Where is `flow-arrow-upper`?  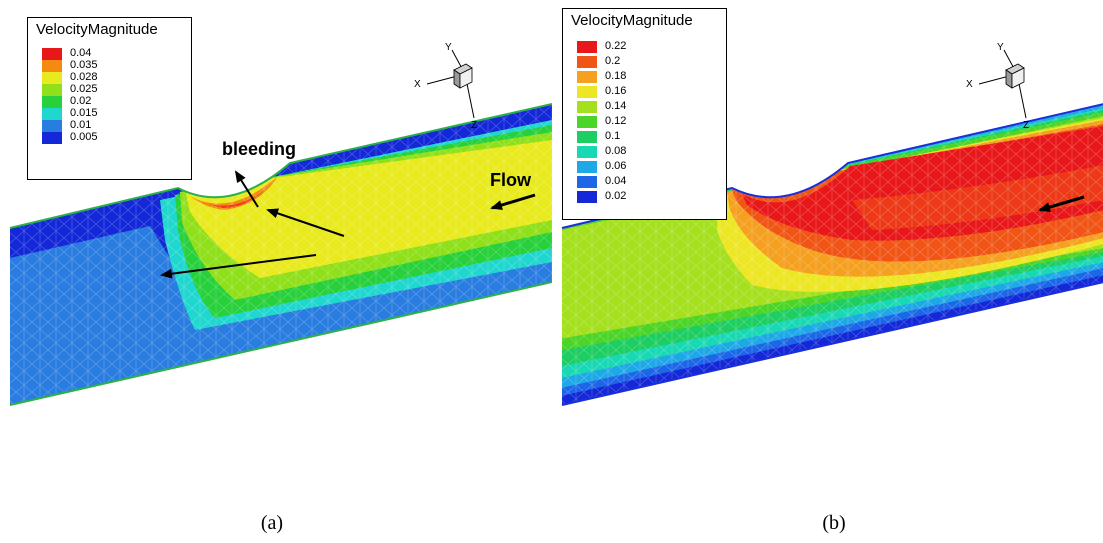
flow-arrow-upper is located at coordinates (305, 222).